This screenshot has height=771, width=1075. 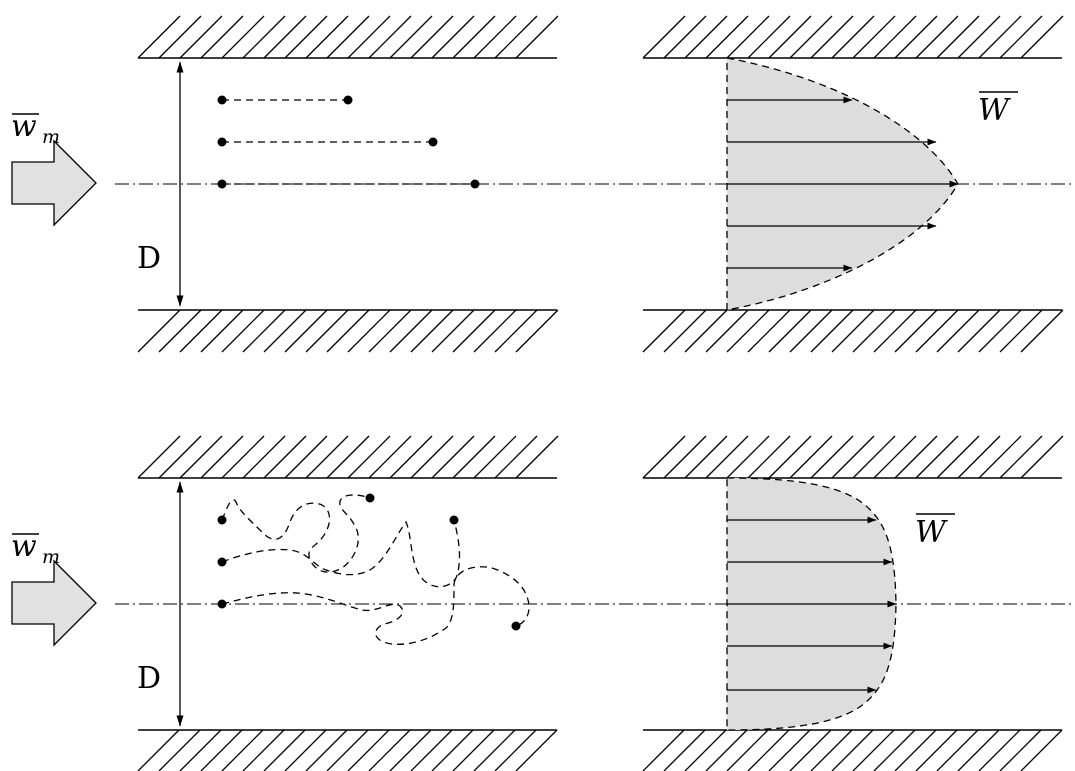 I want to click on laminar-velocity-profile, so click(x=842, y=184).